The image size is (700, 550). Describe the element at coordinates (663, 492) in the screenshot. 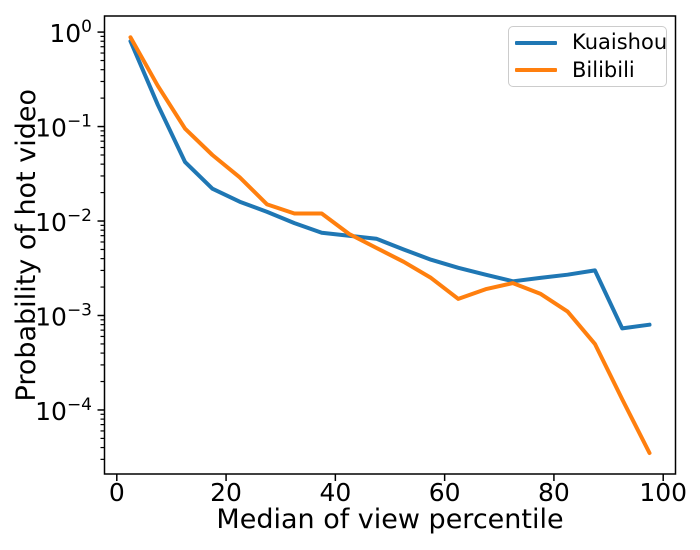

I see `x-axis-tick-label: 100` at that location.